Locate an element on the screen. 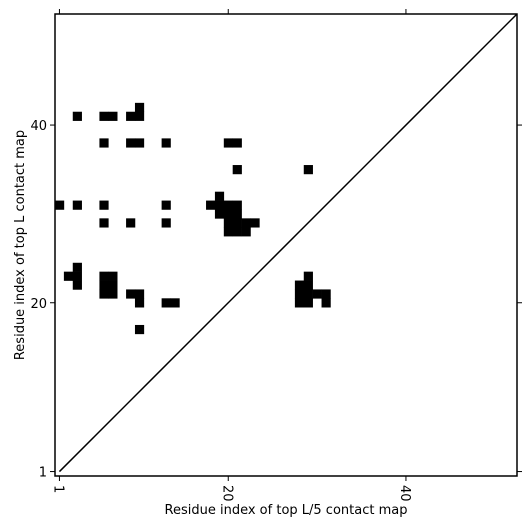 This screenshot has width=531, height=531. x-axis-label: Residue index of top L/5 contact map is located at coordinates (286, 510).